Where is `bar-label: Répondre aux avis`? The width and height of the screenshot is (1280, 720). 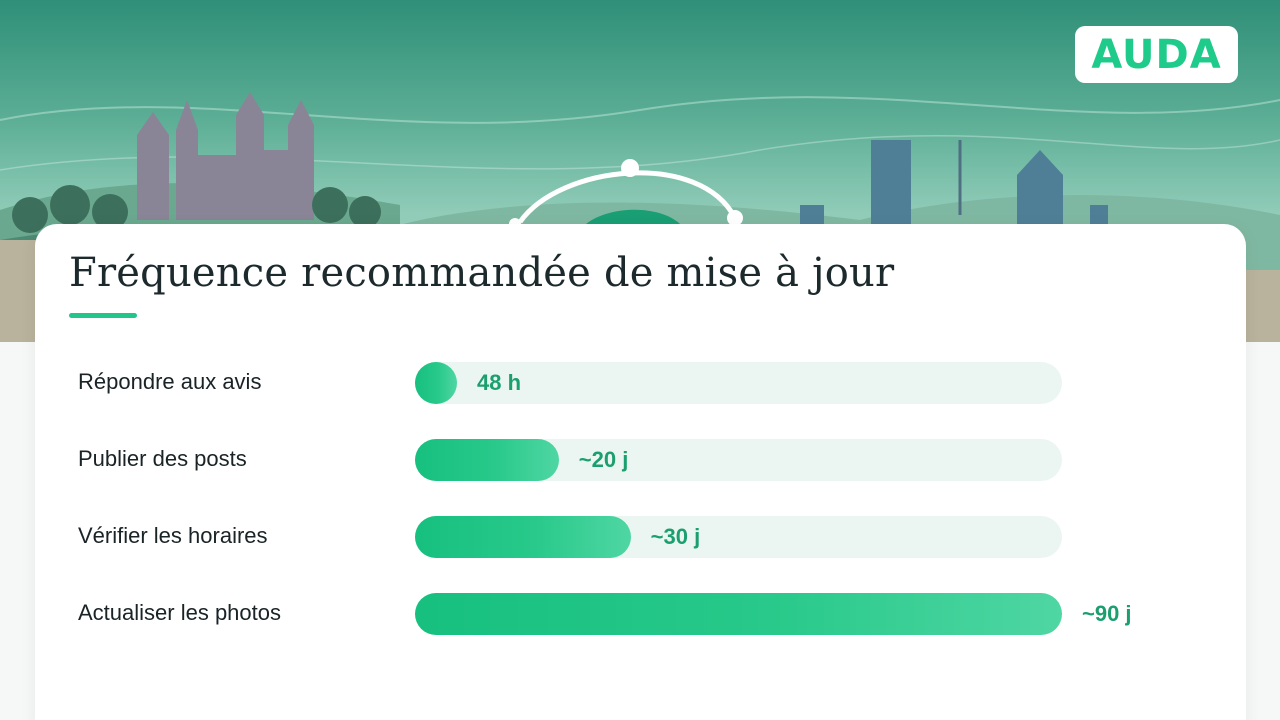 bar-label: Répondre aux avis is located at coordinates (170, 381).